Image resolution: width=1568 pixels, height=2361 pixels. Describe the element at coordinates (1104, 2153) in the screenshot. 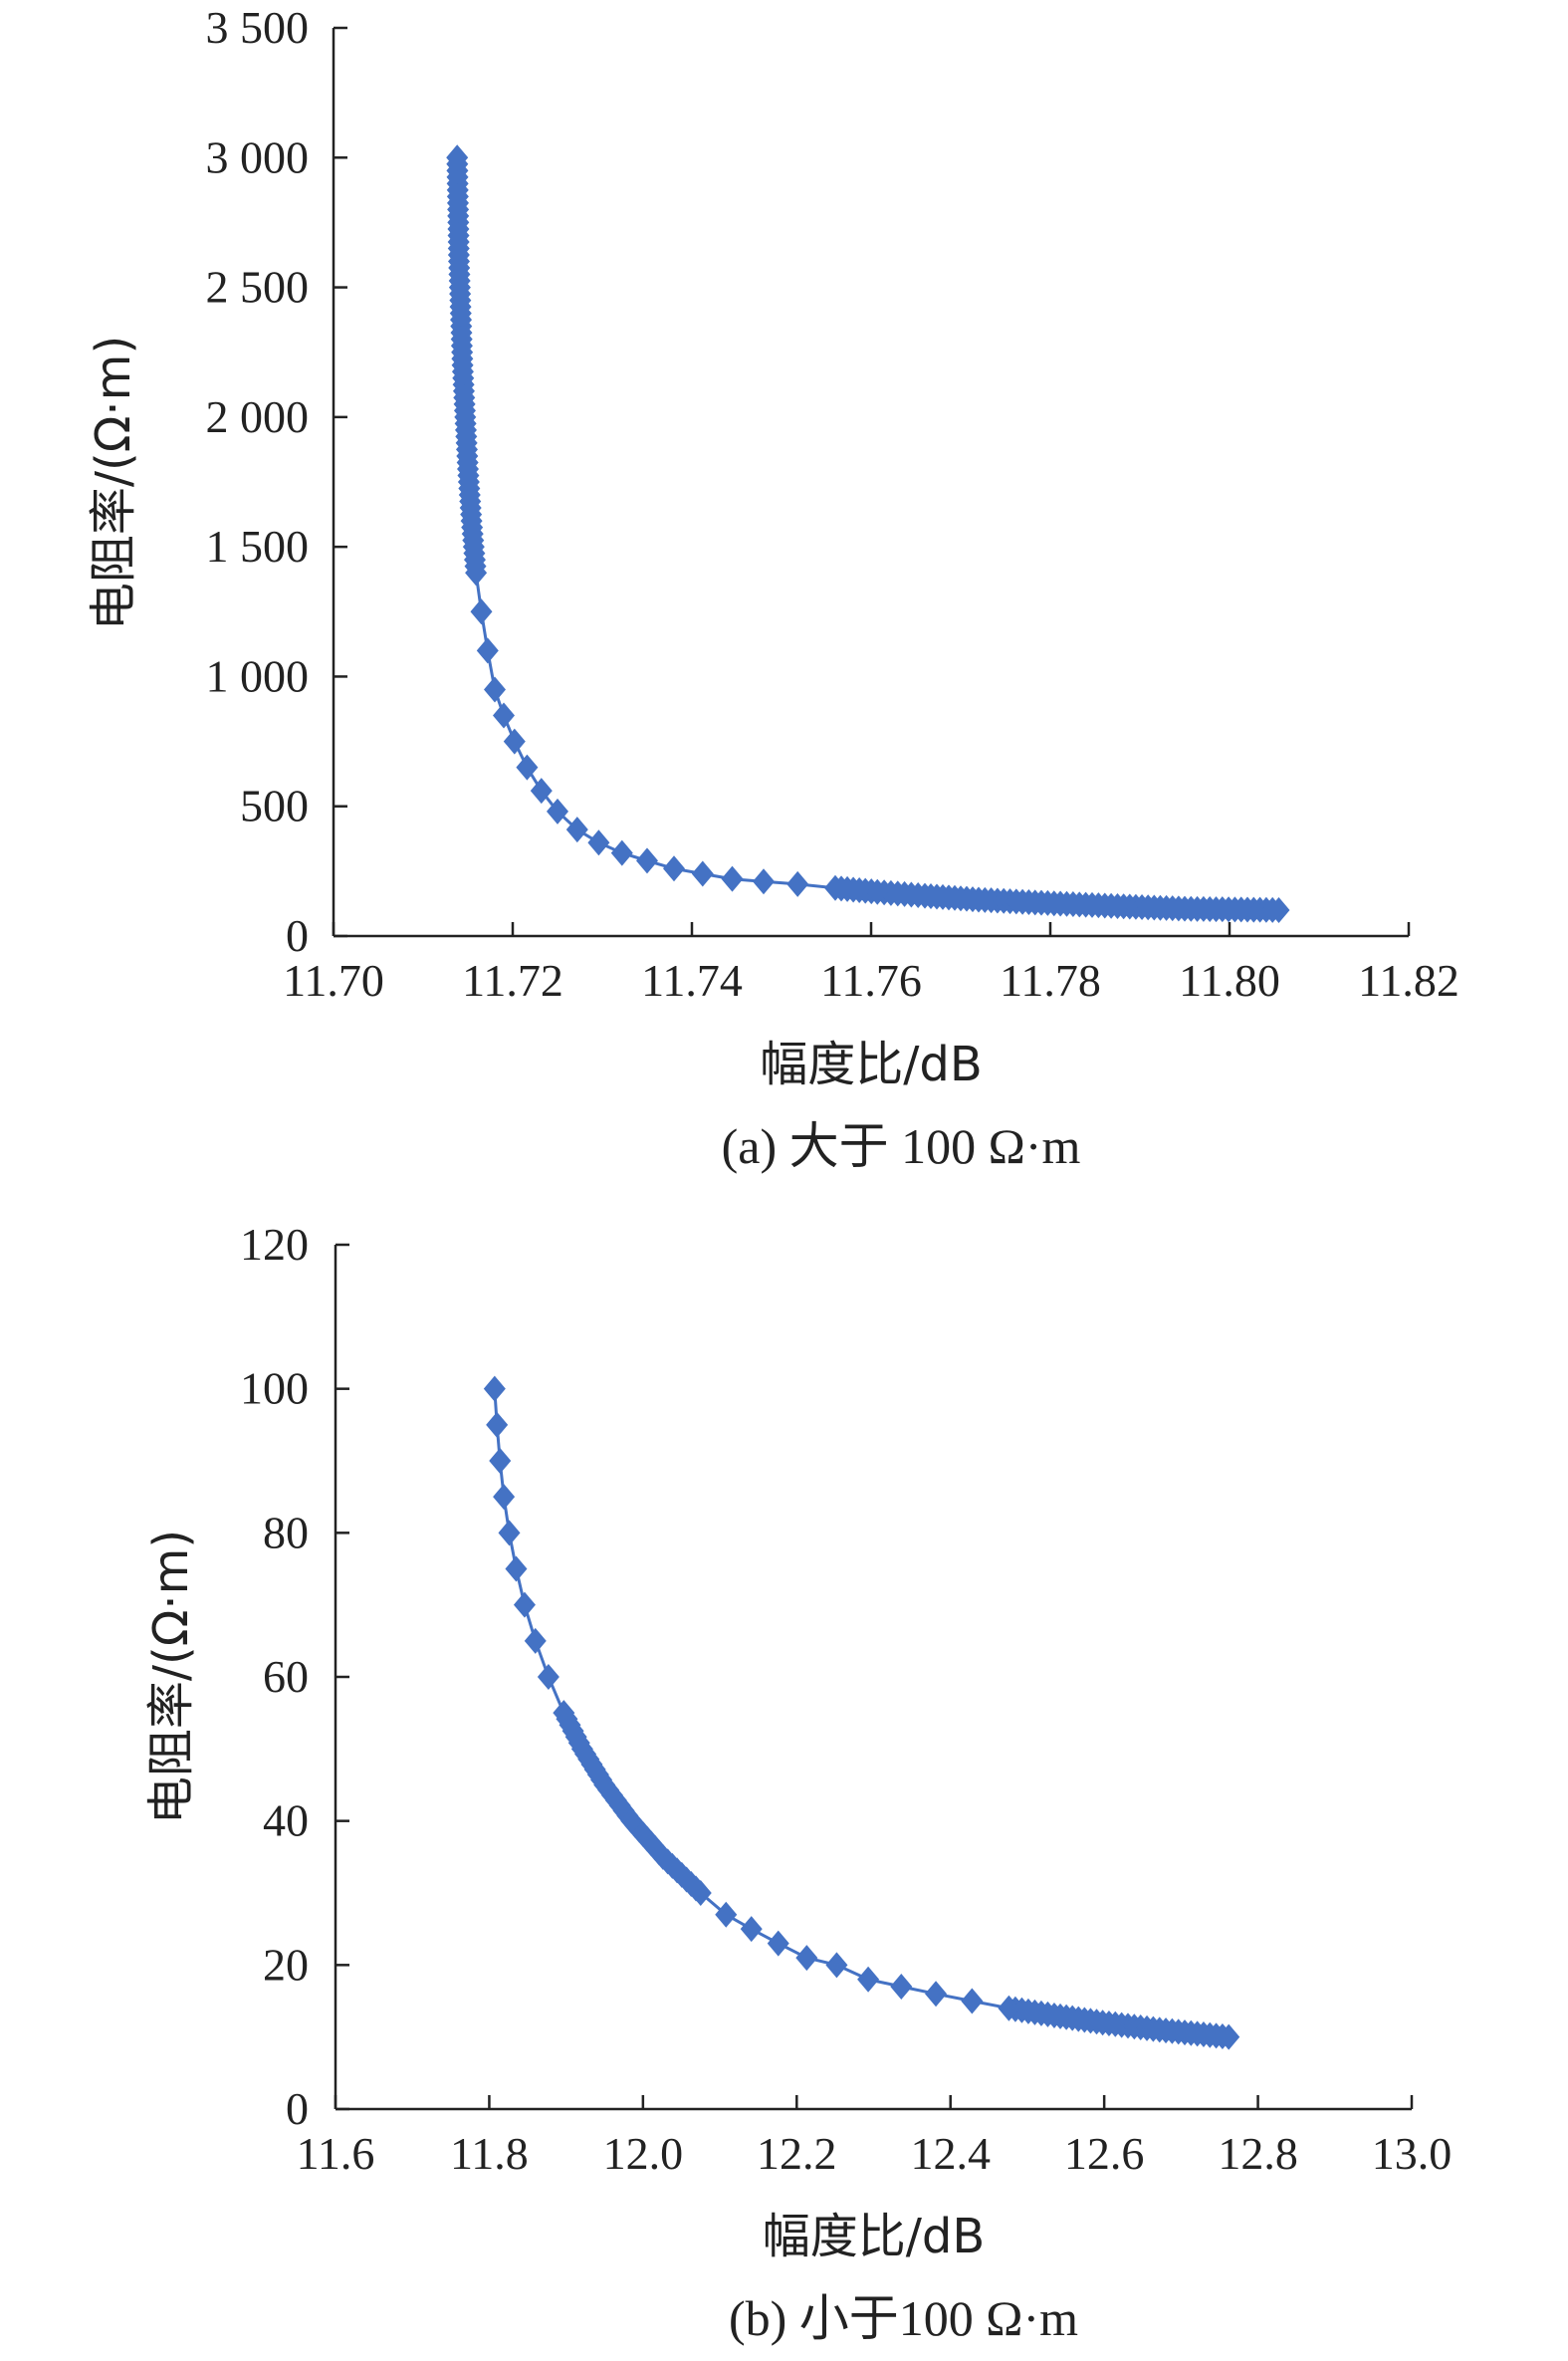

I see `x-tick-label: 12.6` at that location.